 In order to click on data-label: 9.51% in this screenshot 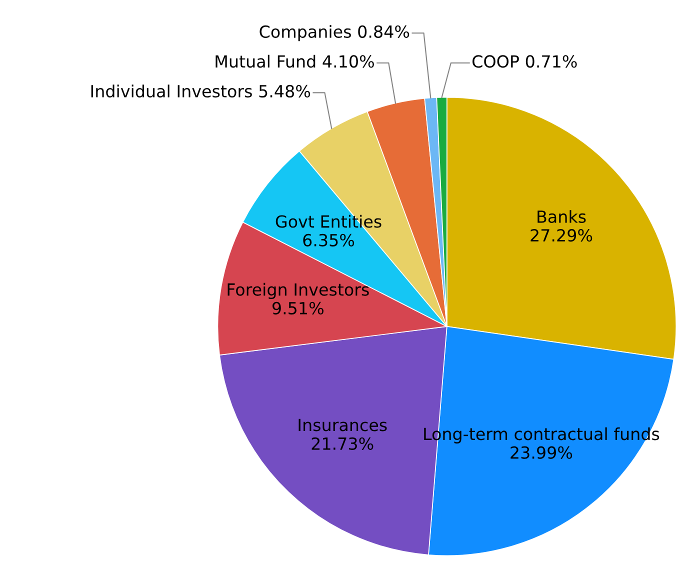, I will do `click(298, 308)`.